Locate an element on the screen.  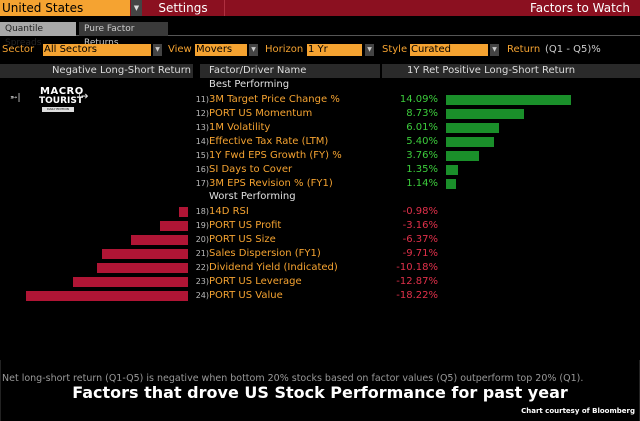
factor-value: 5.40% is located at coordinates (422, 141).